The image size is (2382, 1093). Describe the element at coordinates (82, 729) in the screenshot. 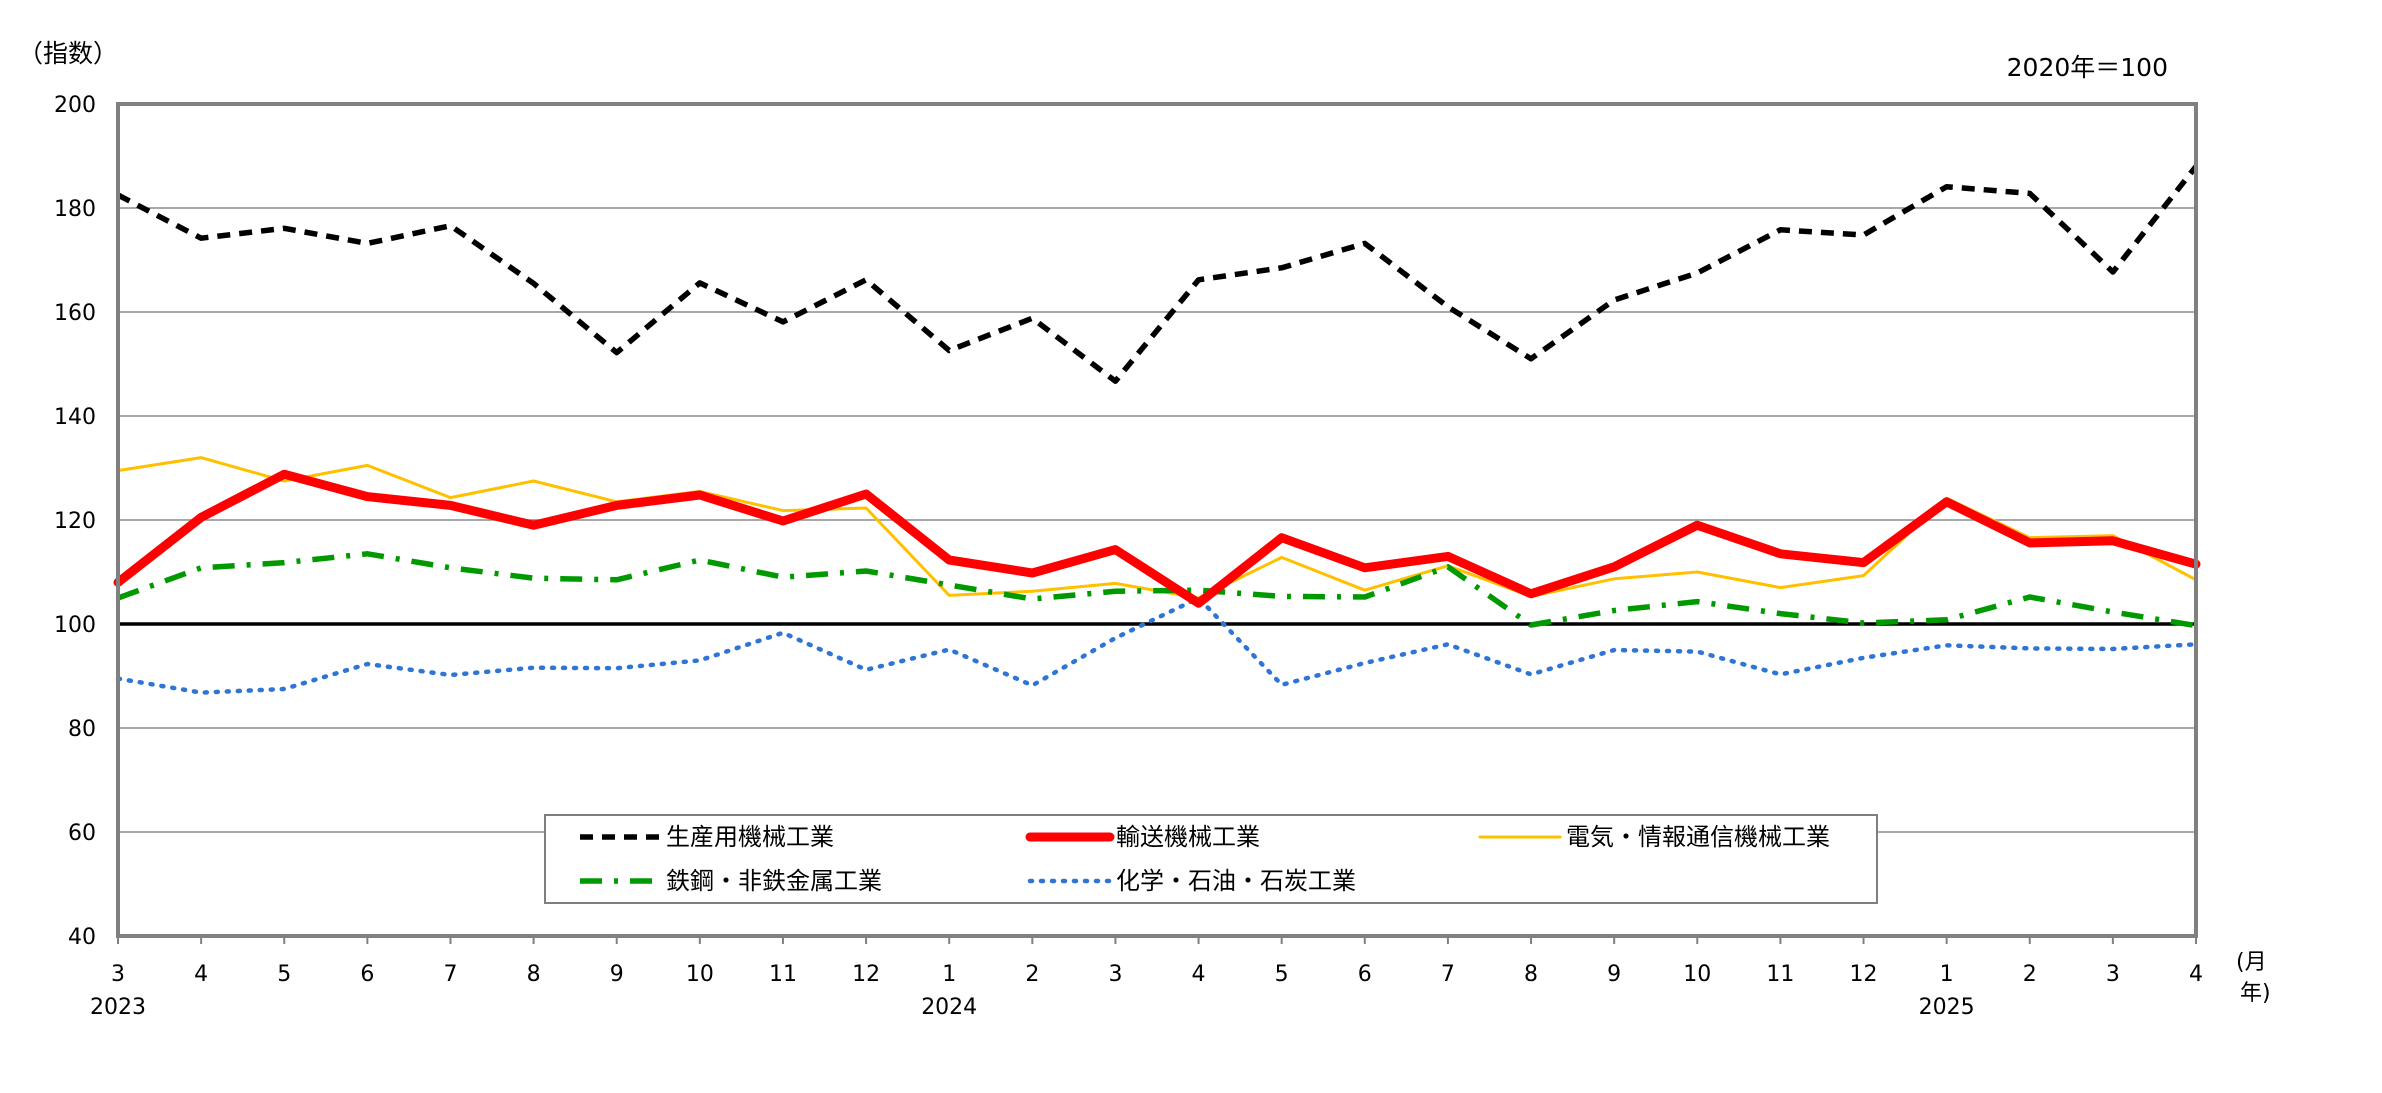

I see `y-tick-label: 80` at that location.